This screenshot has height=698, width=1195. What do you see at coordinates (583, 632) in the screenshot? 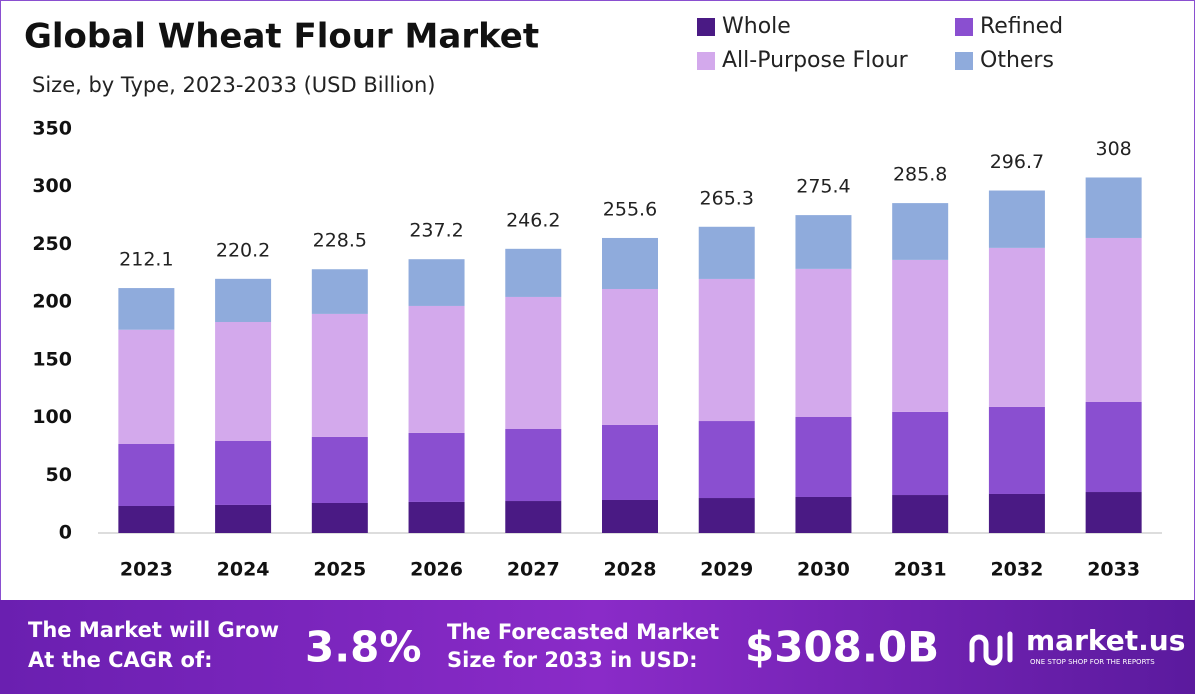
I see `forecast-label: The Forecasted Market` at bounding box center [583, 632].